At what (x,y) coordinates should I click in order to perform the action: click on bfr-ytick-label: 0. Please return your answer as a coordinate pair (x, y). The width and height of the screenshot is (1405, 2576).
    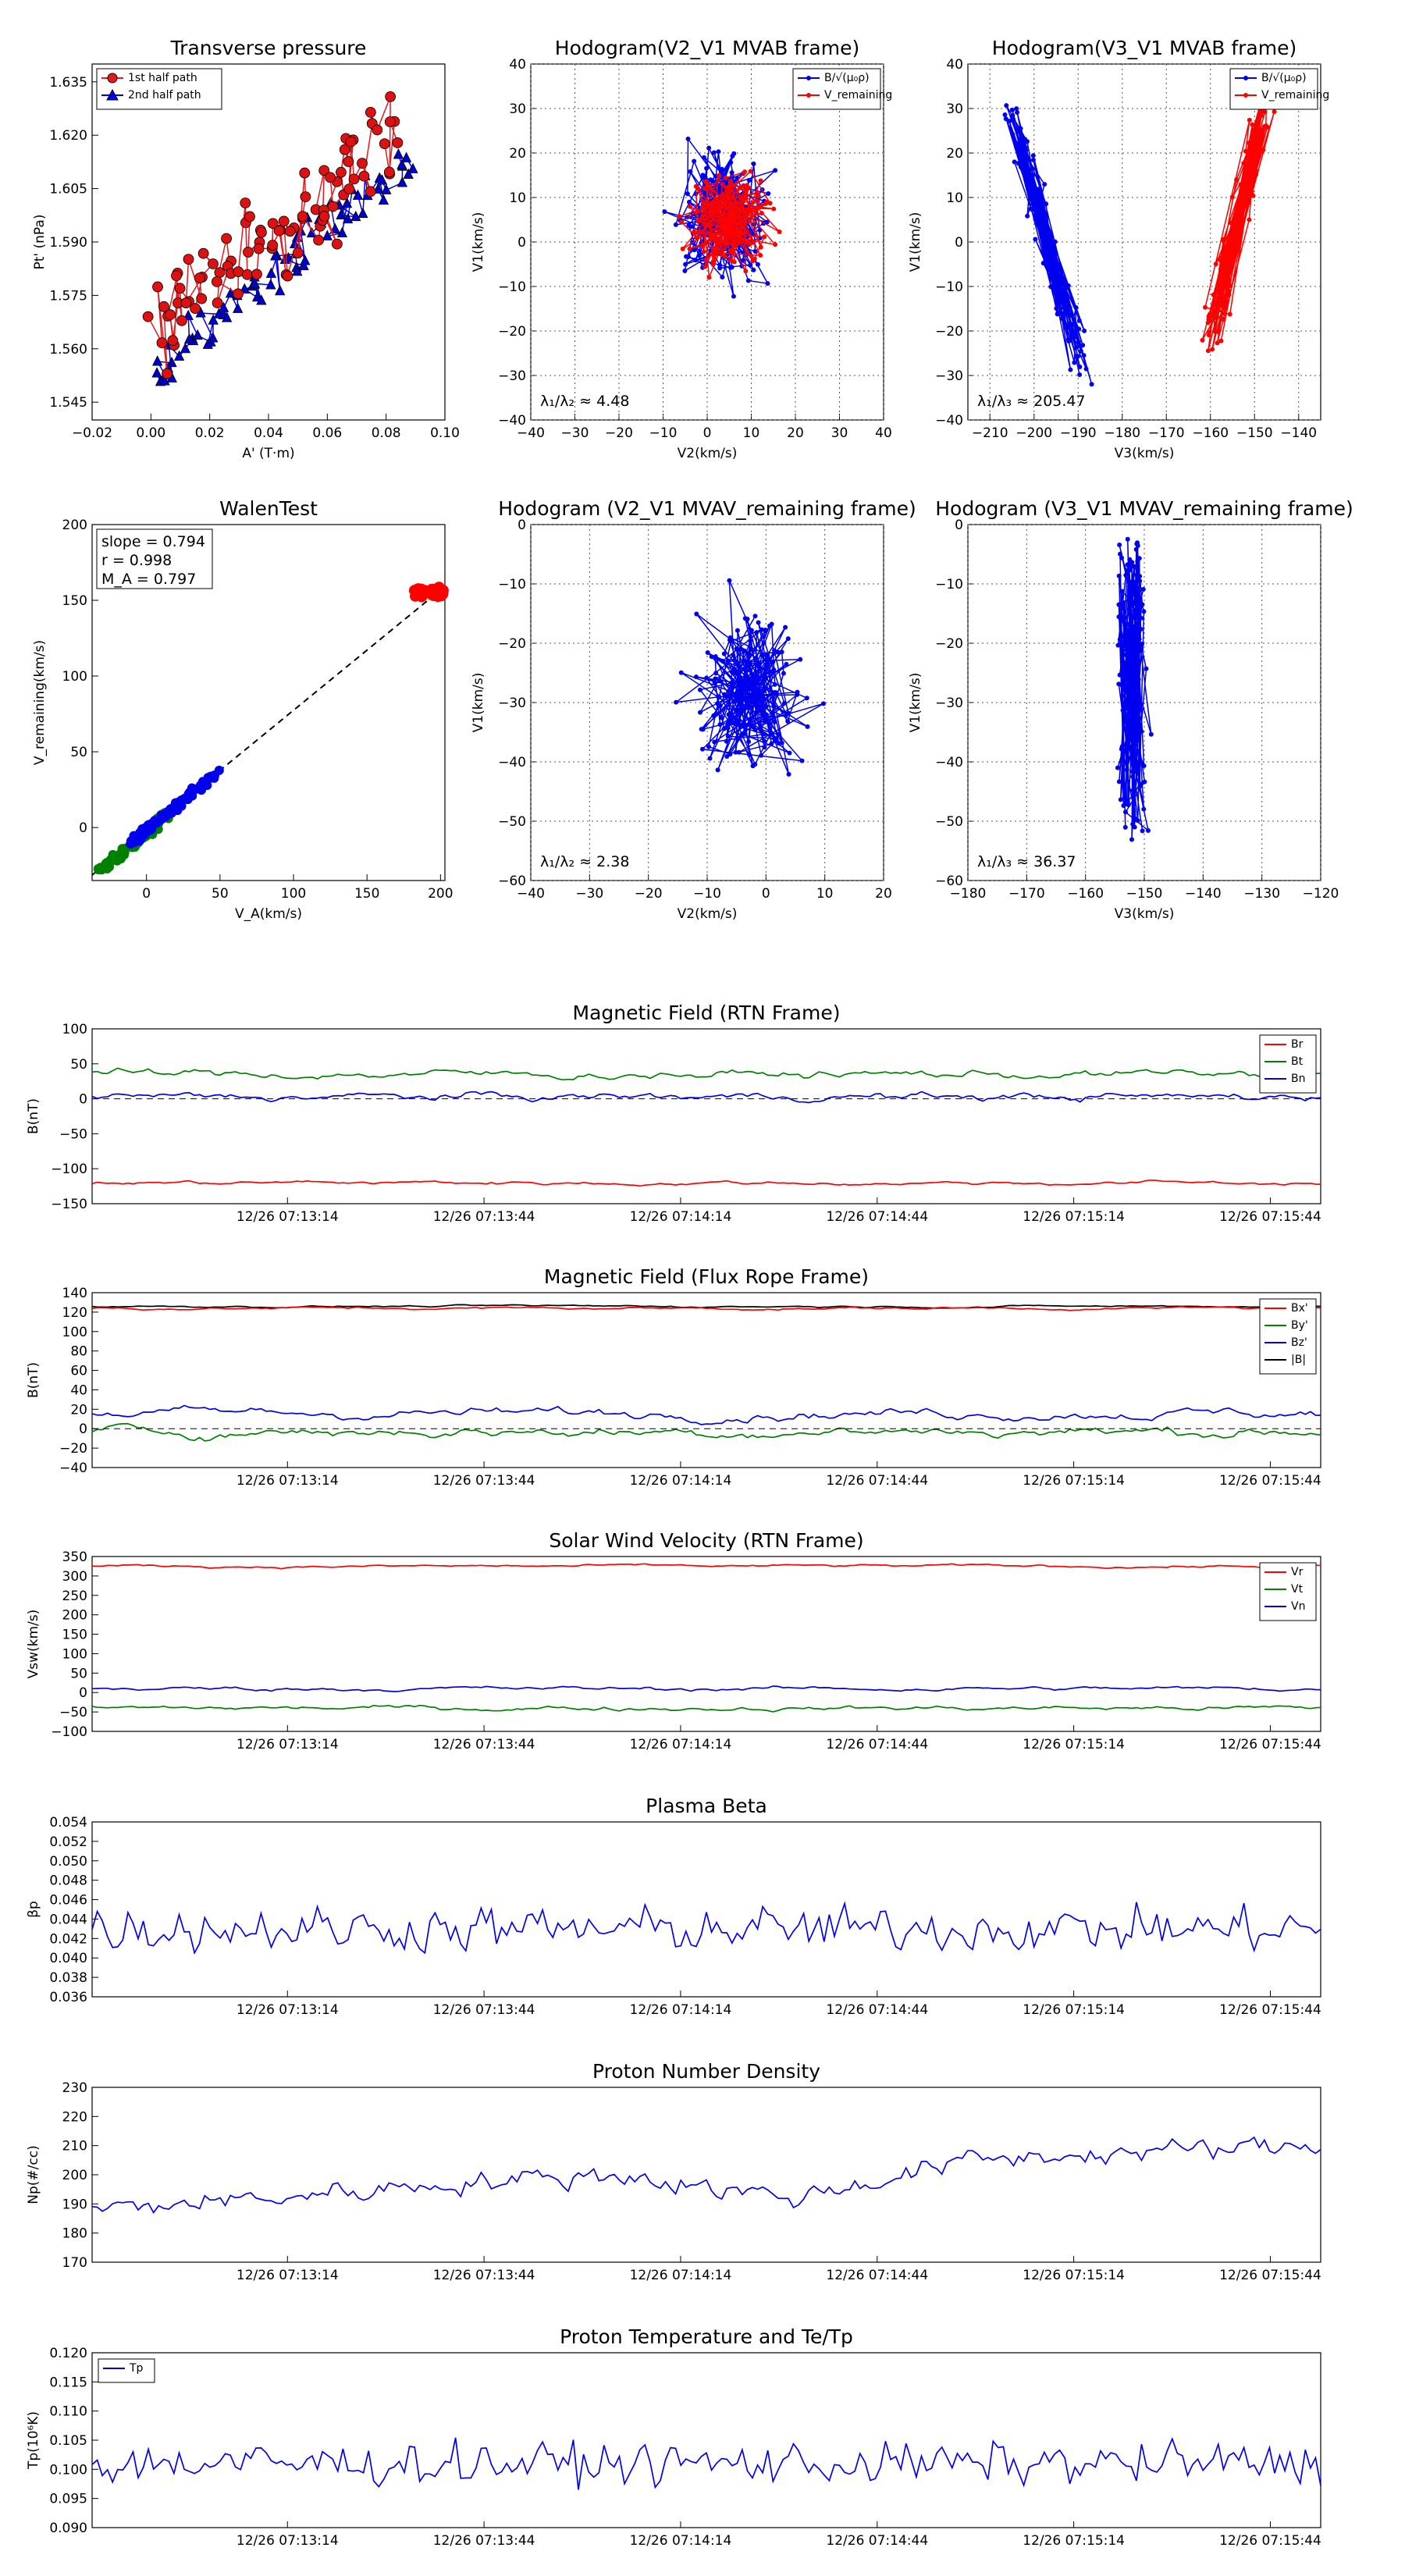
    Looking at the image, I should click on (83, 1429).